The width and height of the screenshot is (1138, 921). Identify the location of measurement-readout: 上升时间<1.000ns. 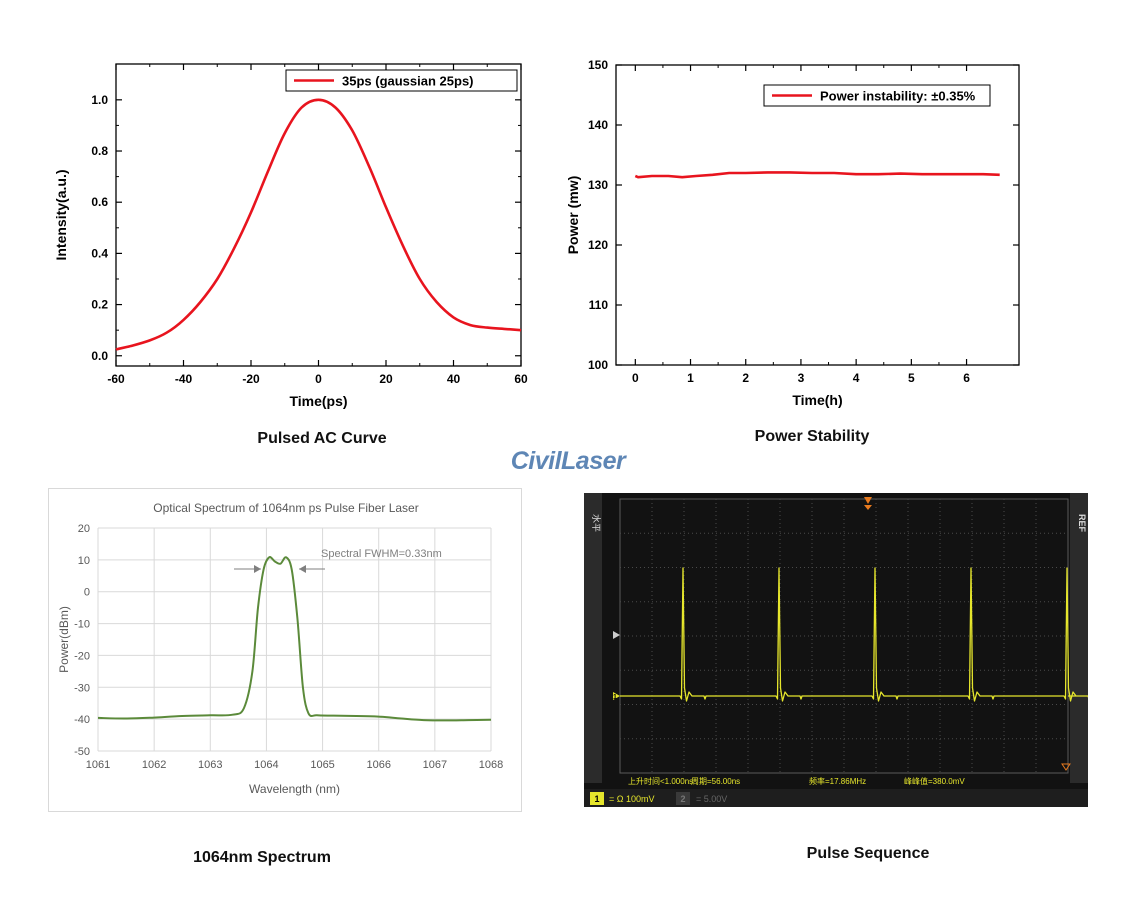
(660, 781).